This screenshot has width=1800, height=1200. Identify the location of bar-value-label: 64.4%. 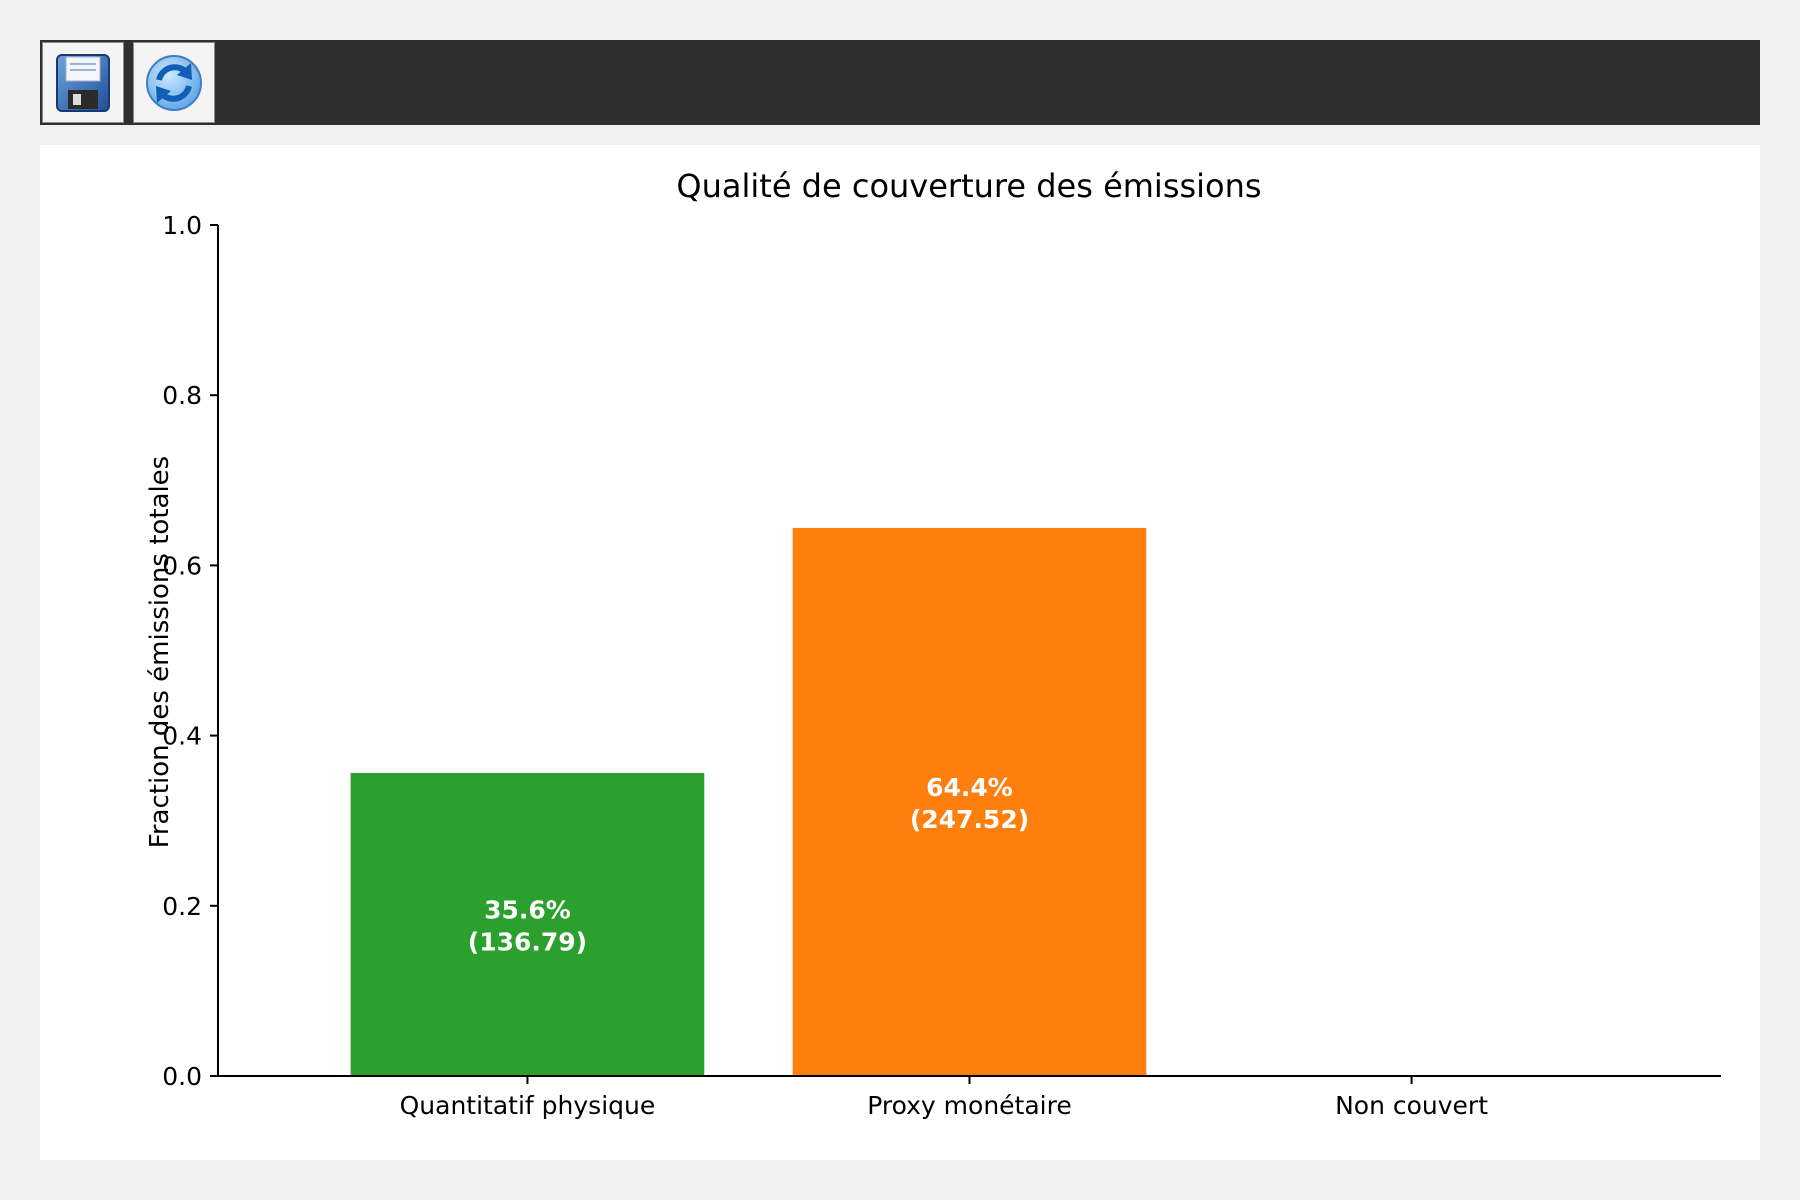
(969, 787).